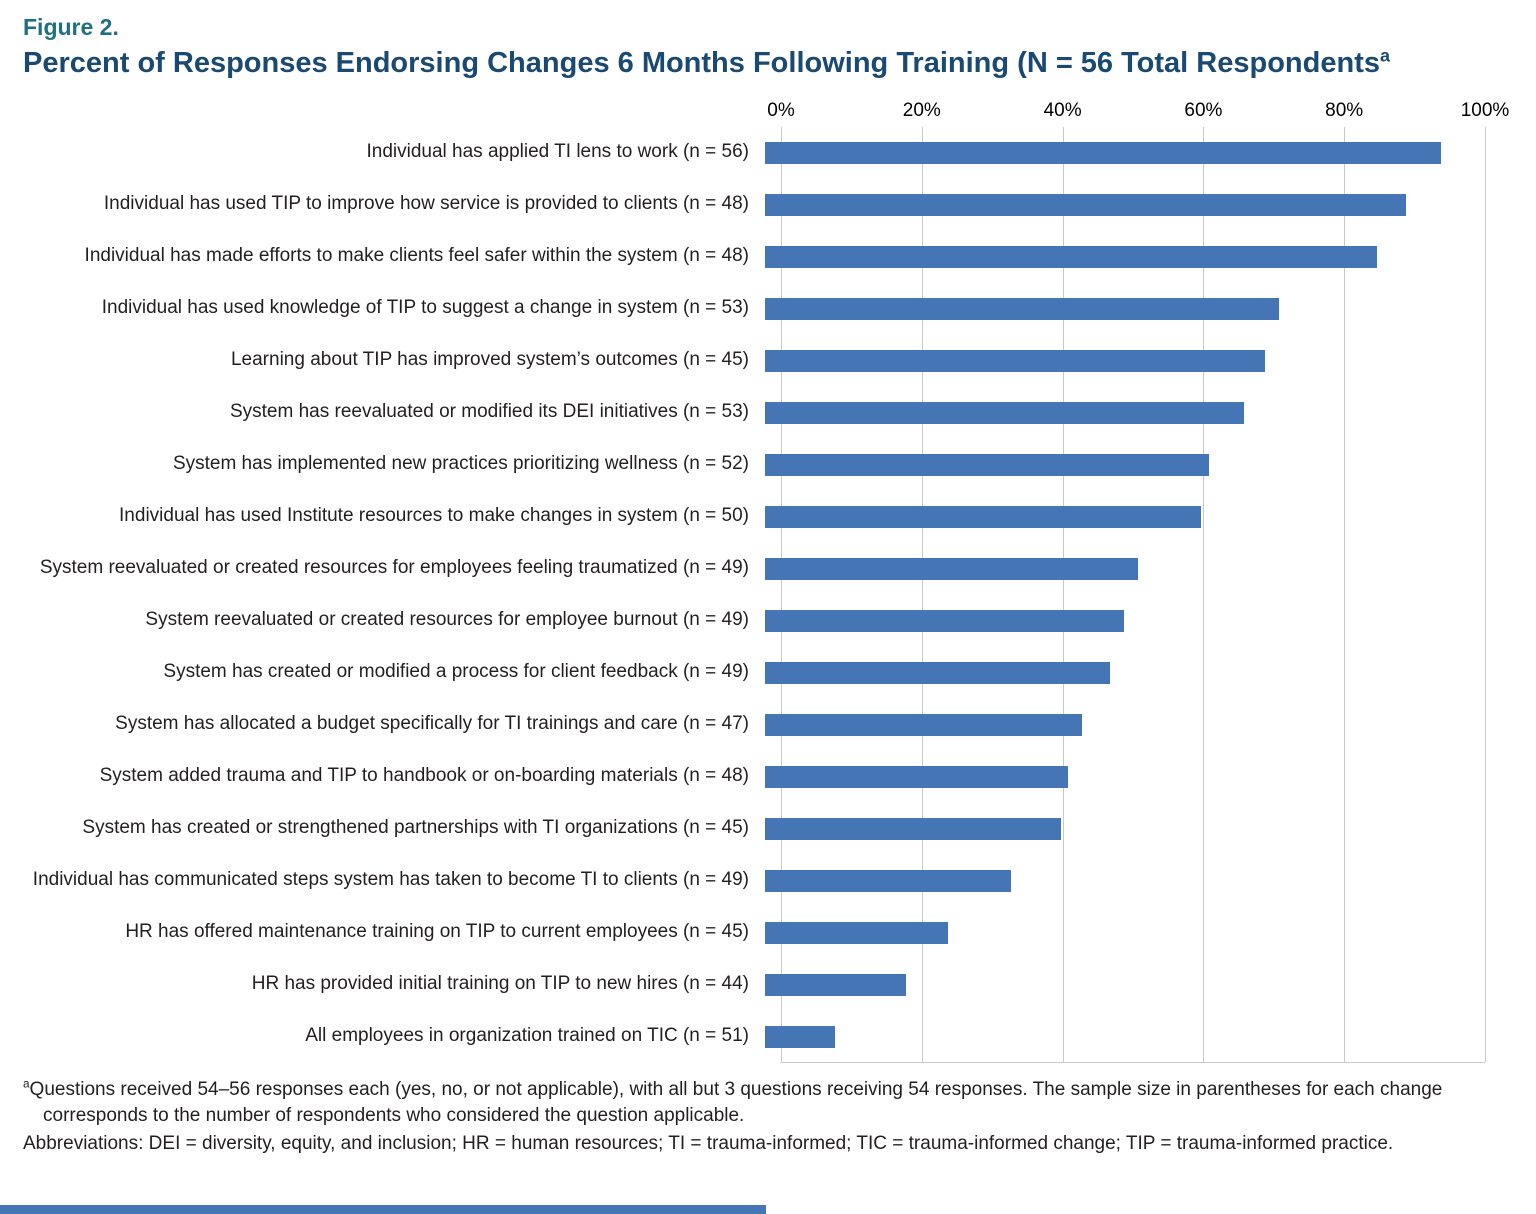 The image size is (1536, 1214). What do you see at coordinates (71, 27) in the screenshot?
I see `figure-number-label: Figure 2.` at bounding box center [71, 27].